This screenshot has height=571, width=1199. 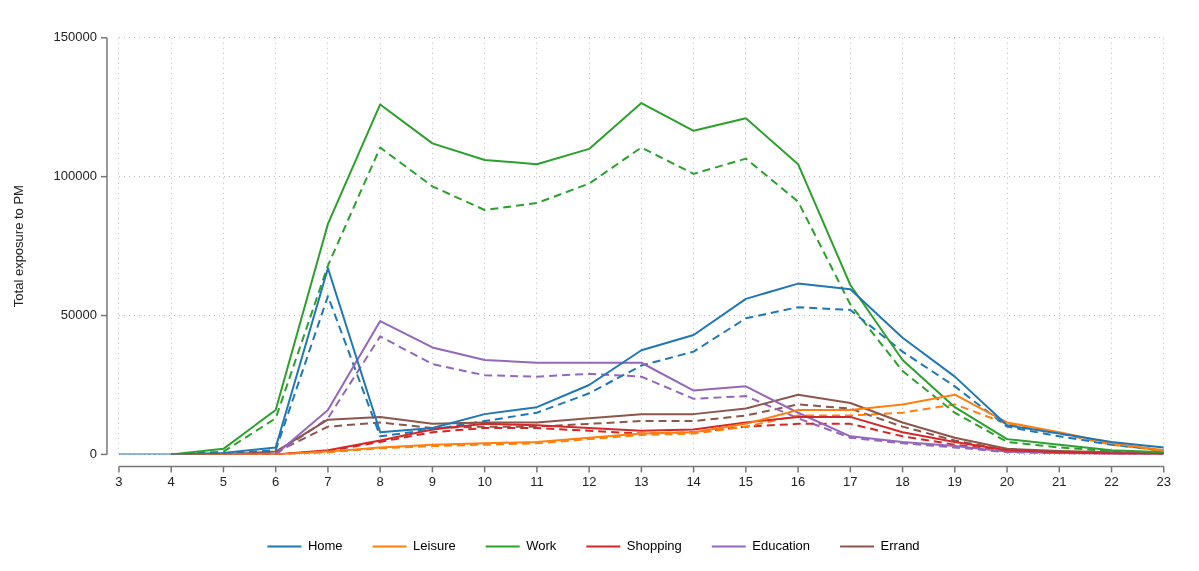 What do you see at coordinates (75, 37) in the screenshot?
I see `y-tick-label: 150000` at bounding box center [75, 37].